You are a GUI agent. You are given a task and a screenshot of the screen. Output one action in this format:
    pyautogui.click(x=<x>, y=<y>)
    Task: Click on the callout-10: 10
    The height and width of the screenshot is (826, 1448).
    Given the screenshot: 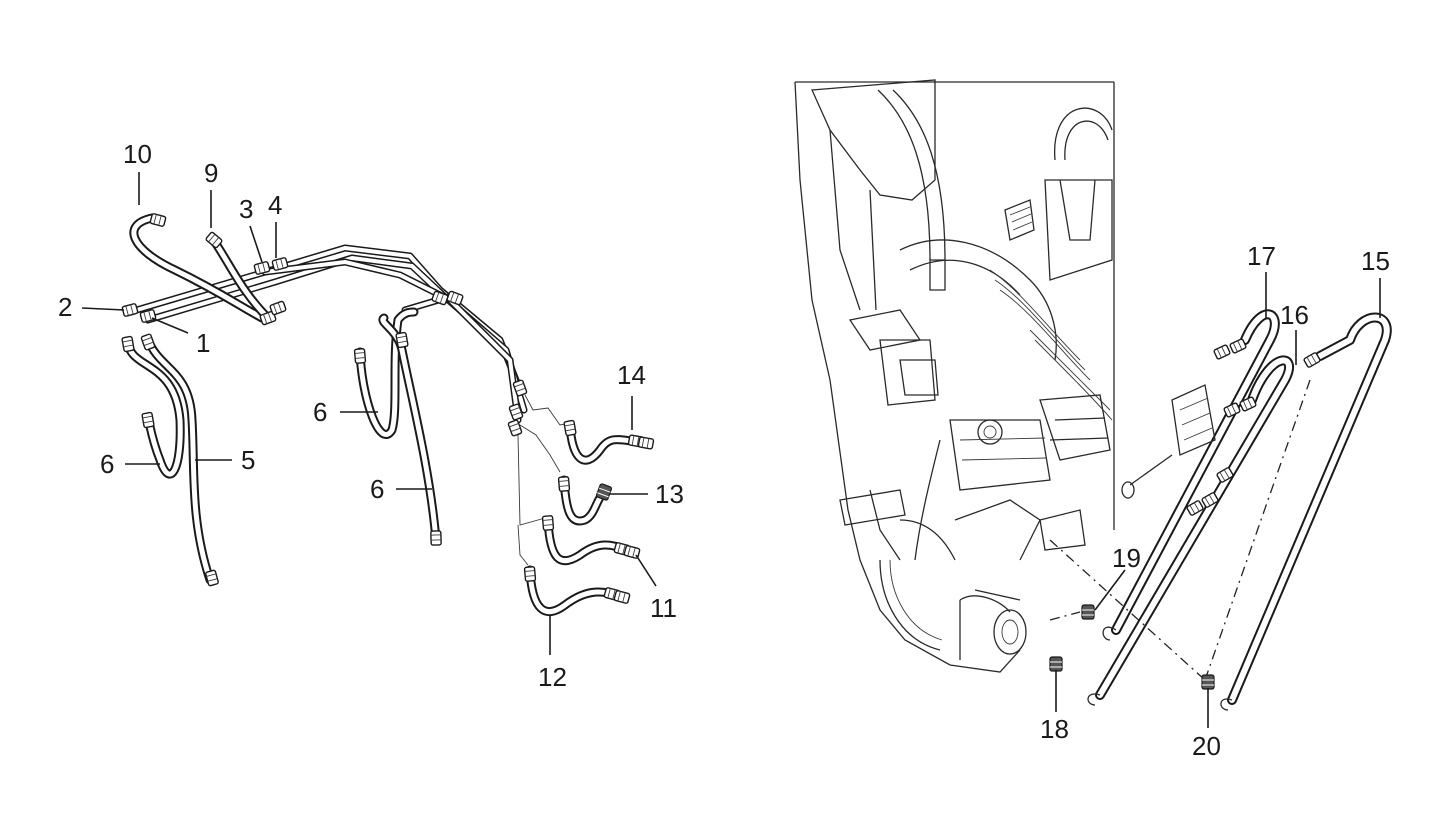 What is the action you would take?
    pyautogui.click(x=137, y=154)
    